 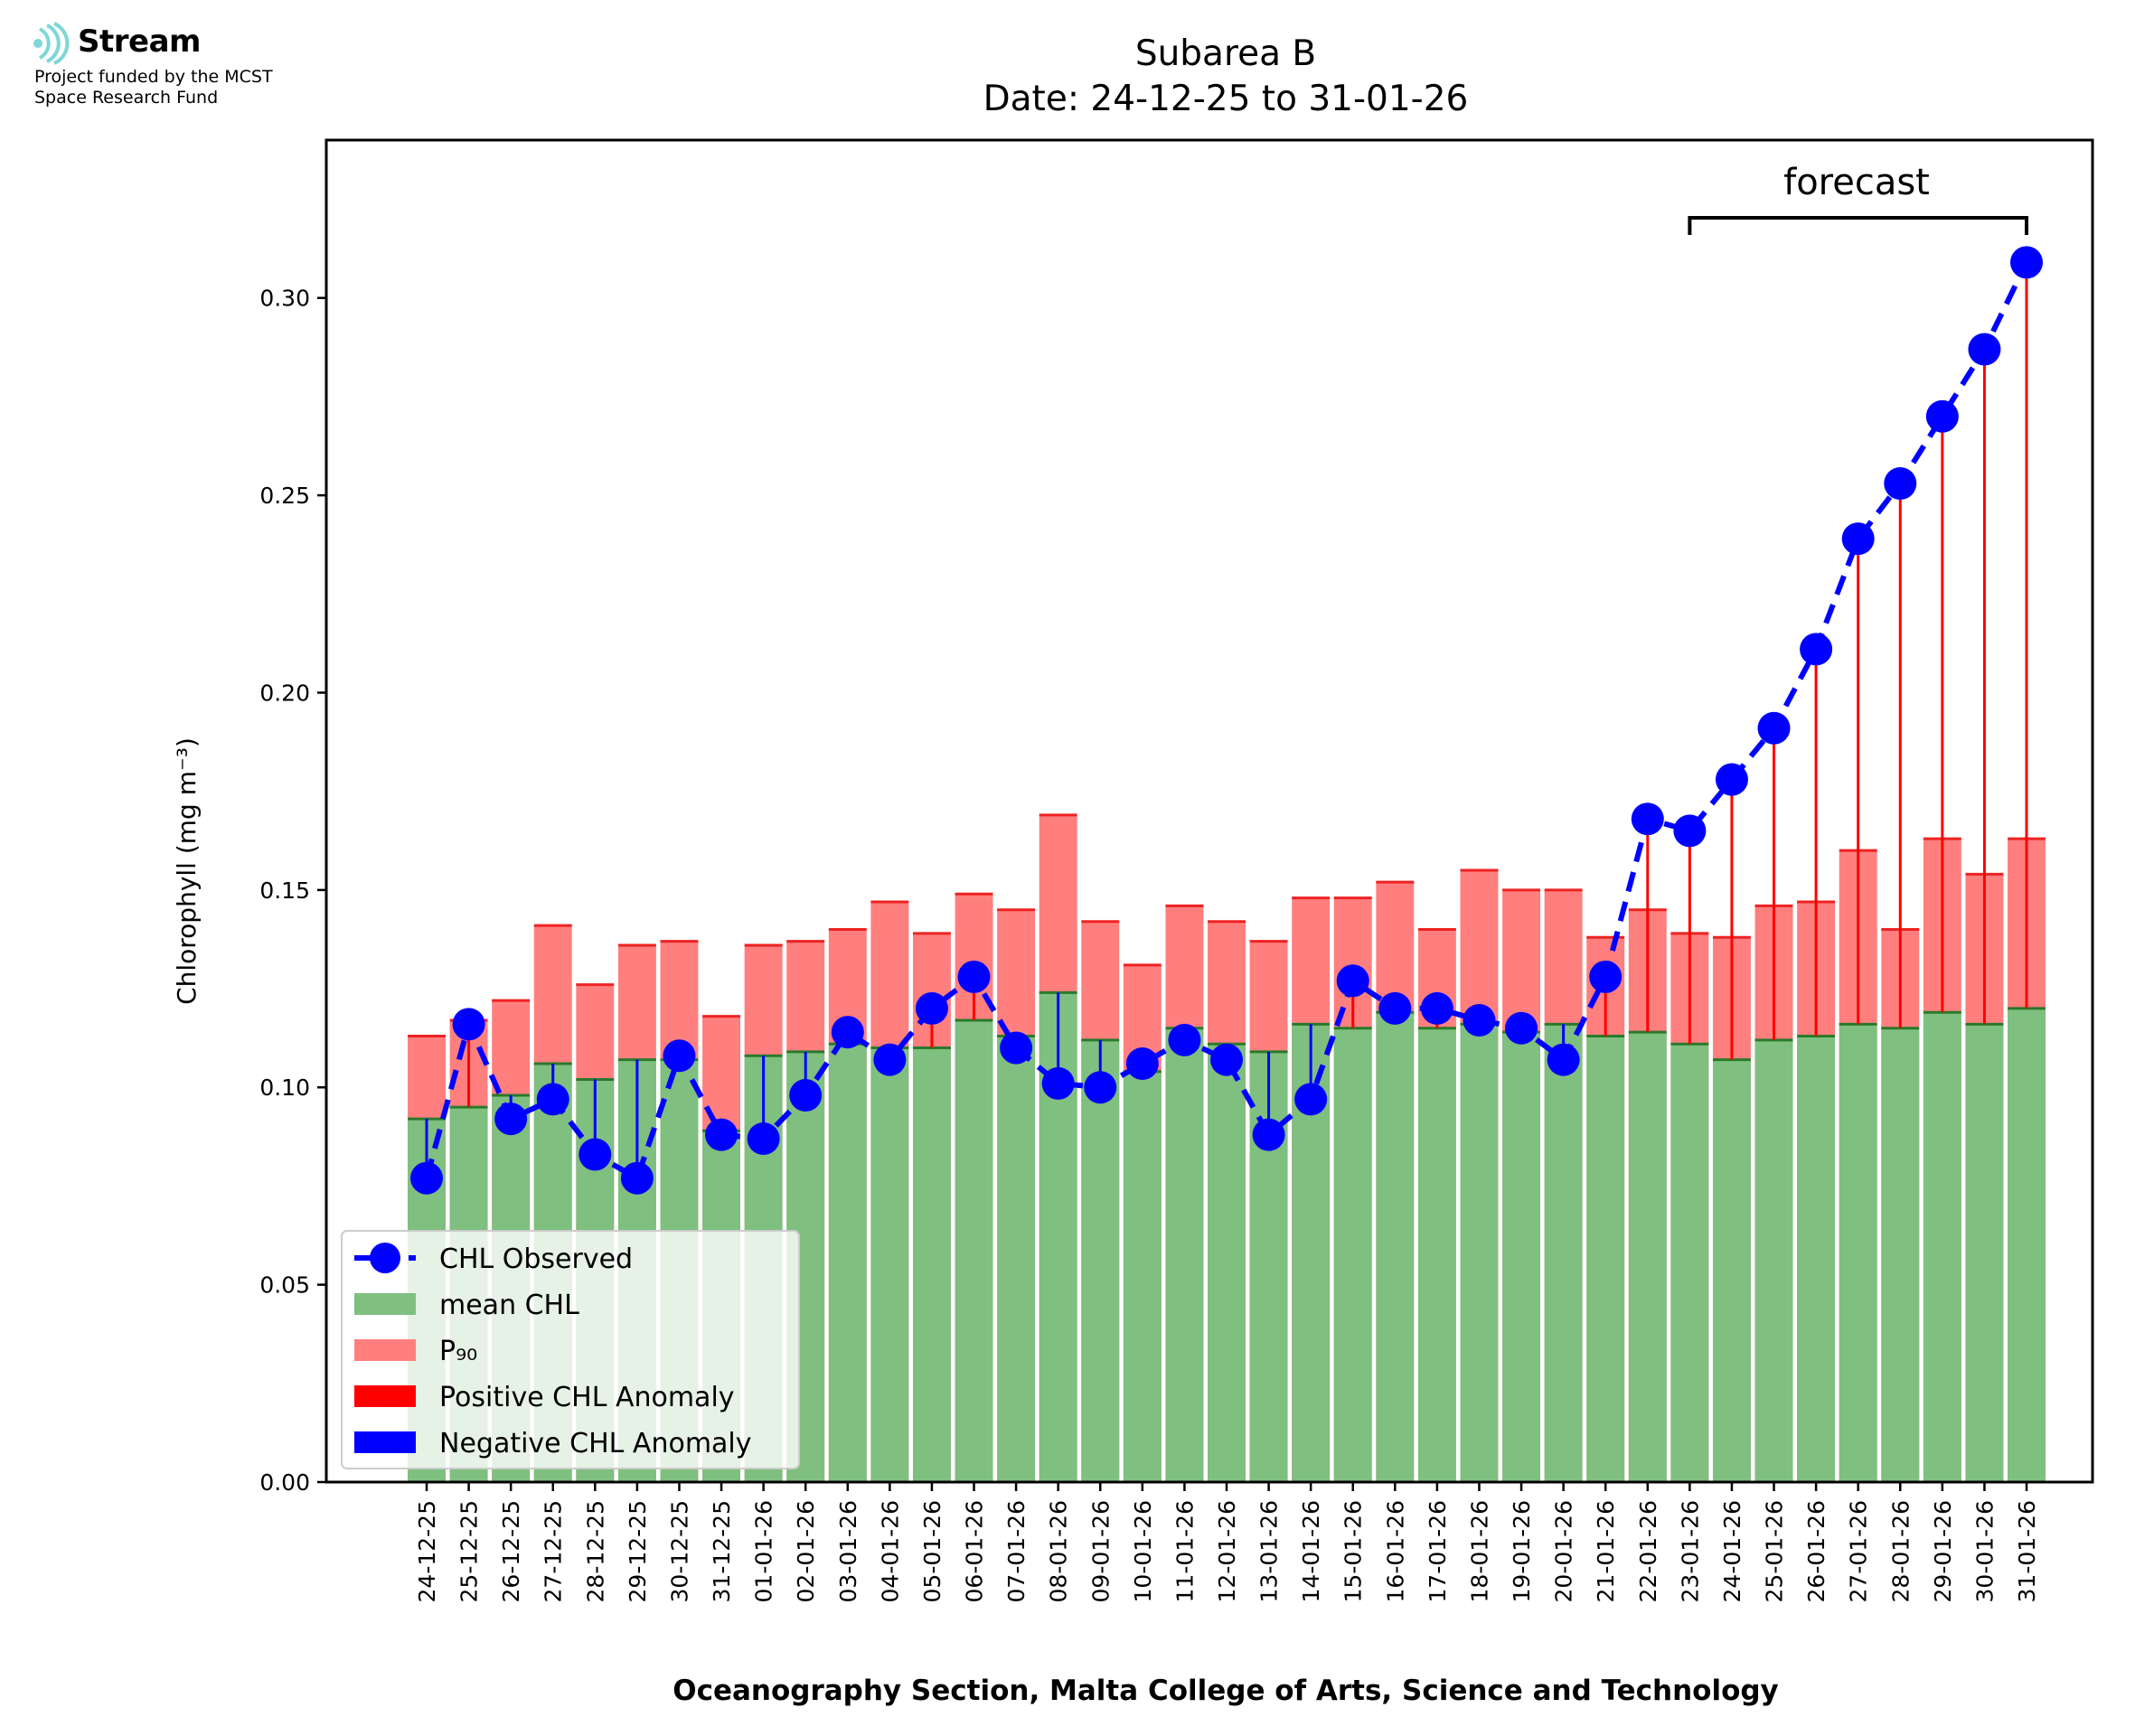 What do you see at coordinates (187, 871) in the screenshot?
I see `y-axis-label: Chlorophyll (mg m⁻³)` at bounding box center [187, 871].